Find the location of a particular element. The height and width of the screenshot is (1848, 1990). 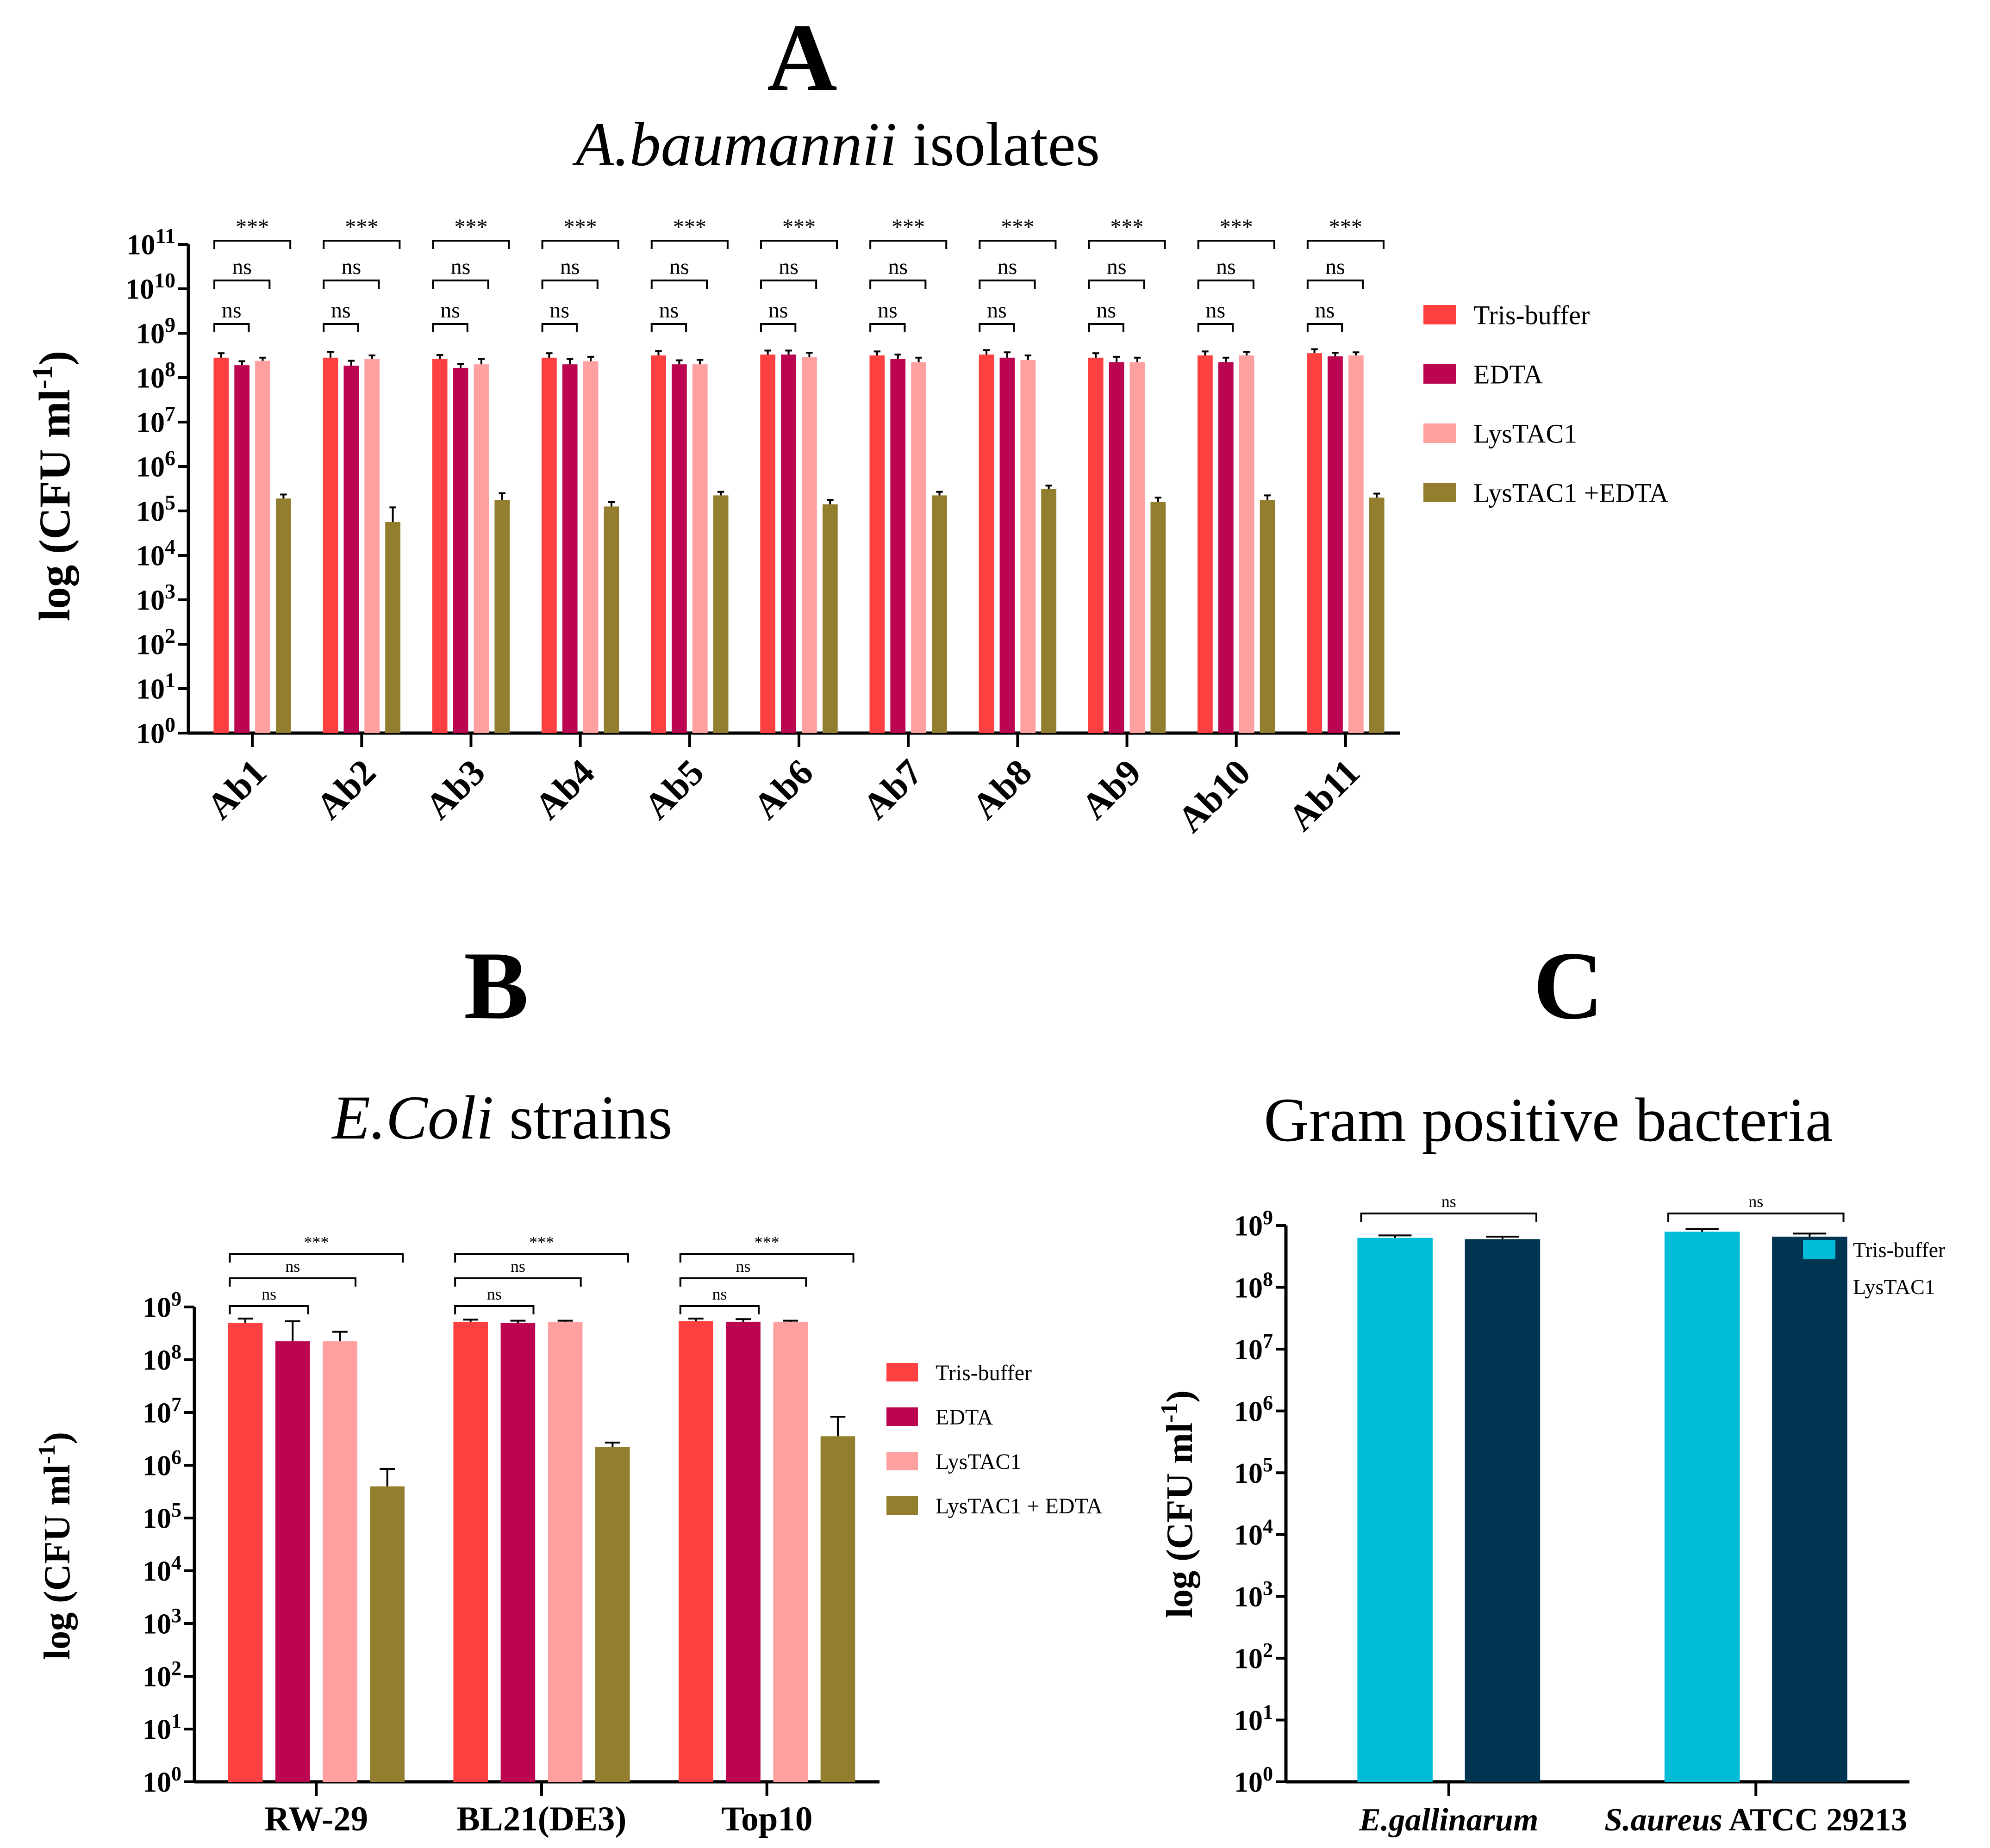

x-tick-label: Ab4 is located at coordinates (565, 790).